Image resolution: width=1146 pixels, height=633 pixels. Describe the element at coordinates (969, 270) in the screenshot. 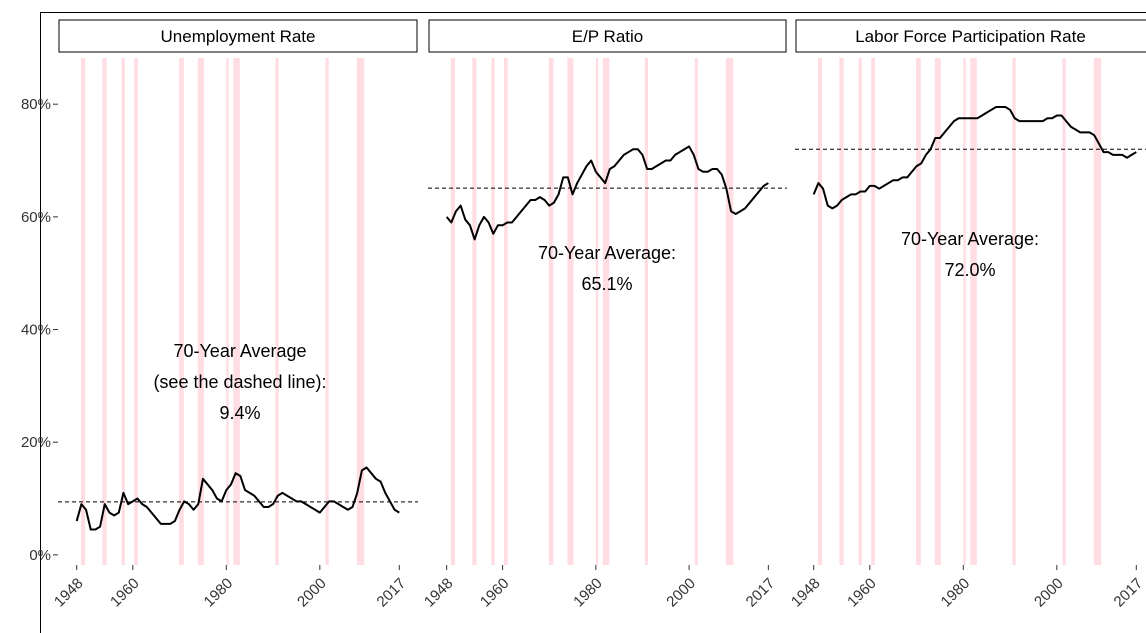

I see `average-label: 72.0%` at that location.